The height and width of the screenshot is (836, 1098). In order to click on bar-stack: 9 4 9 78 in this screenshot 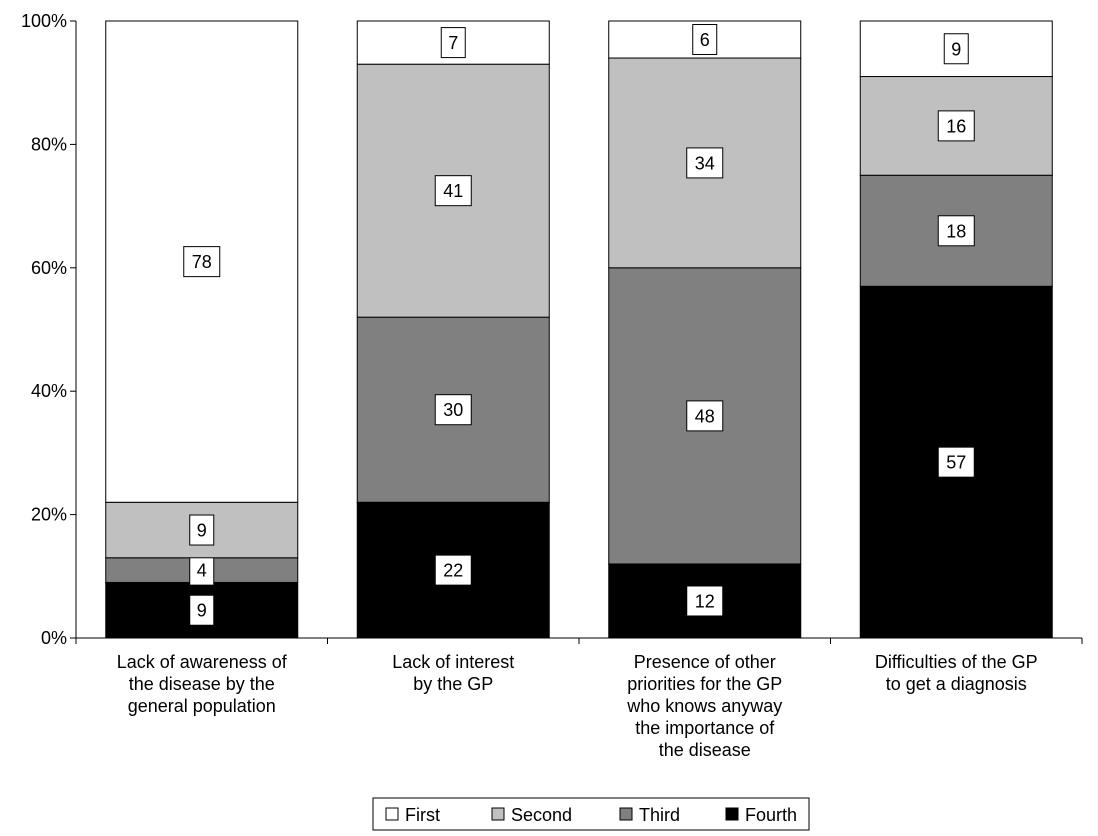, I will do `click(202, 329)`.